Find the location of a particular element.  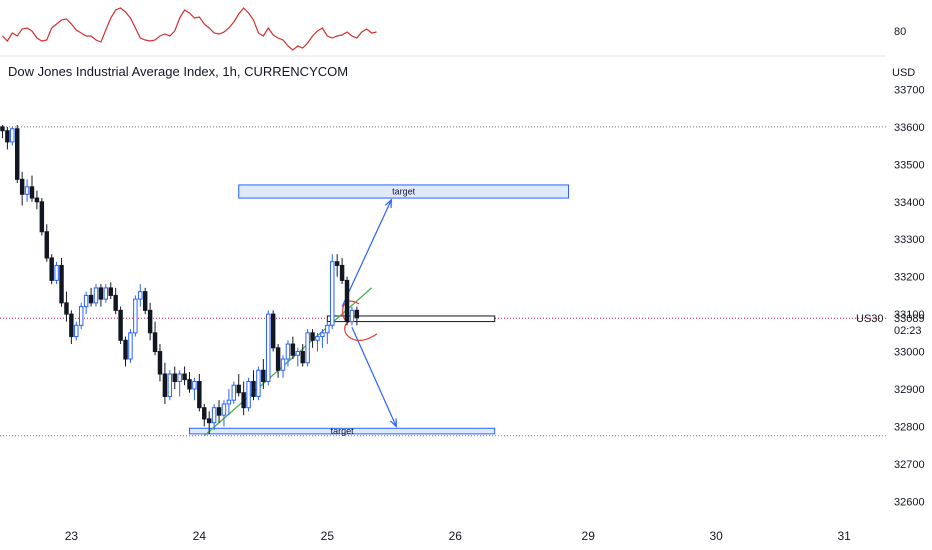

upper-target-zone is located at coordinates (404, 191).